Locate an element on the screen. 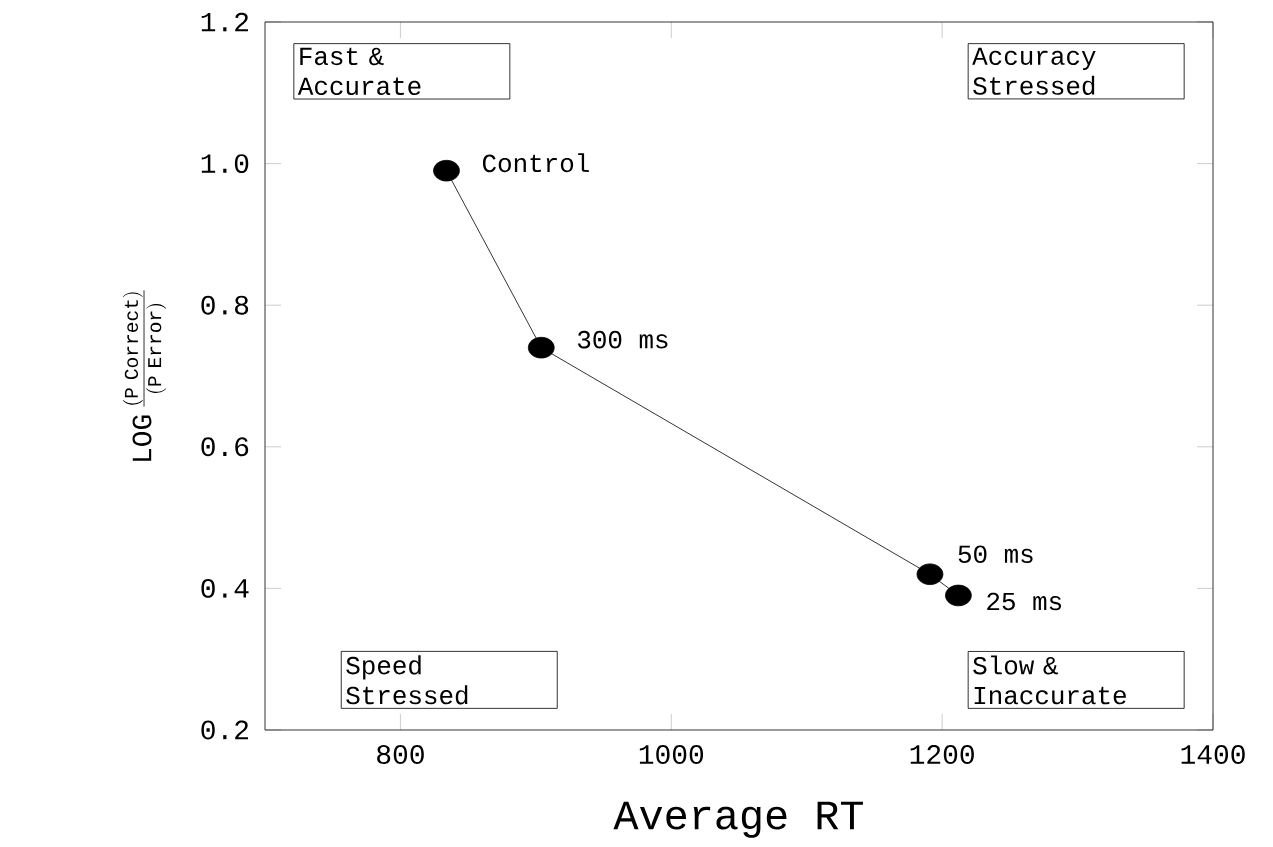 This screenshot has width=1273, height=847. annotation: 25 ms is located at coordinates (1024, 601).